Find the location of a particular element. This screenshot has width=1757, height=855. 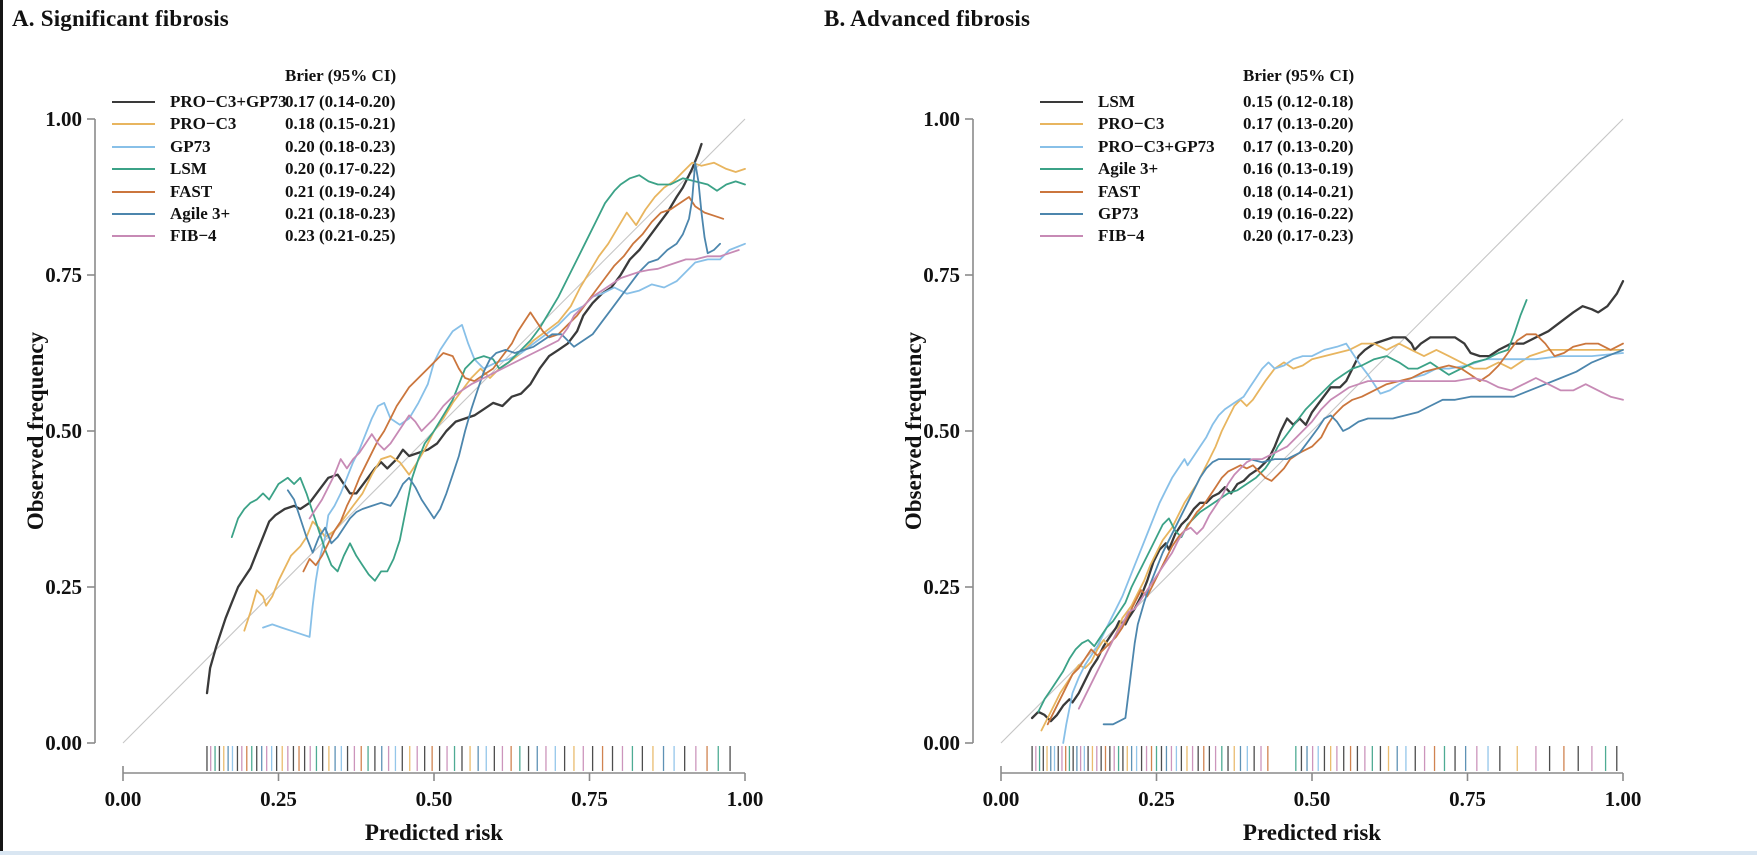

panel-a-title: A. Significant fibrosis is located at coordinates (120, 18).